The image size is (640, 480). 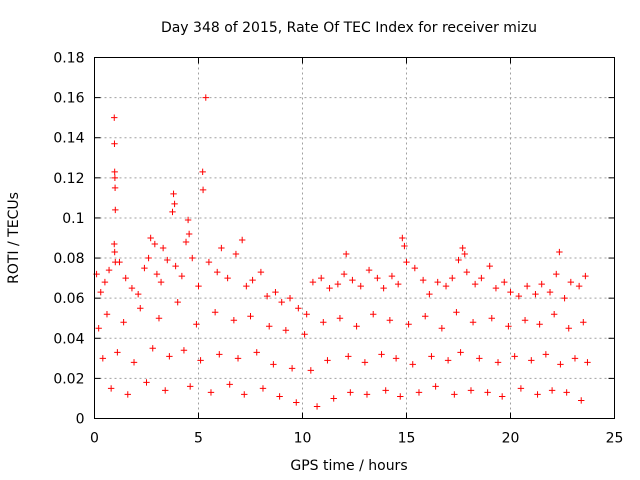 What do you see at coordinates (68, 259) in the screenshot?
I see `y-tick-label: 0.08` at bounding box center [68, 259].